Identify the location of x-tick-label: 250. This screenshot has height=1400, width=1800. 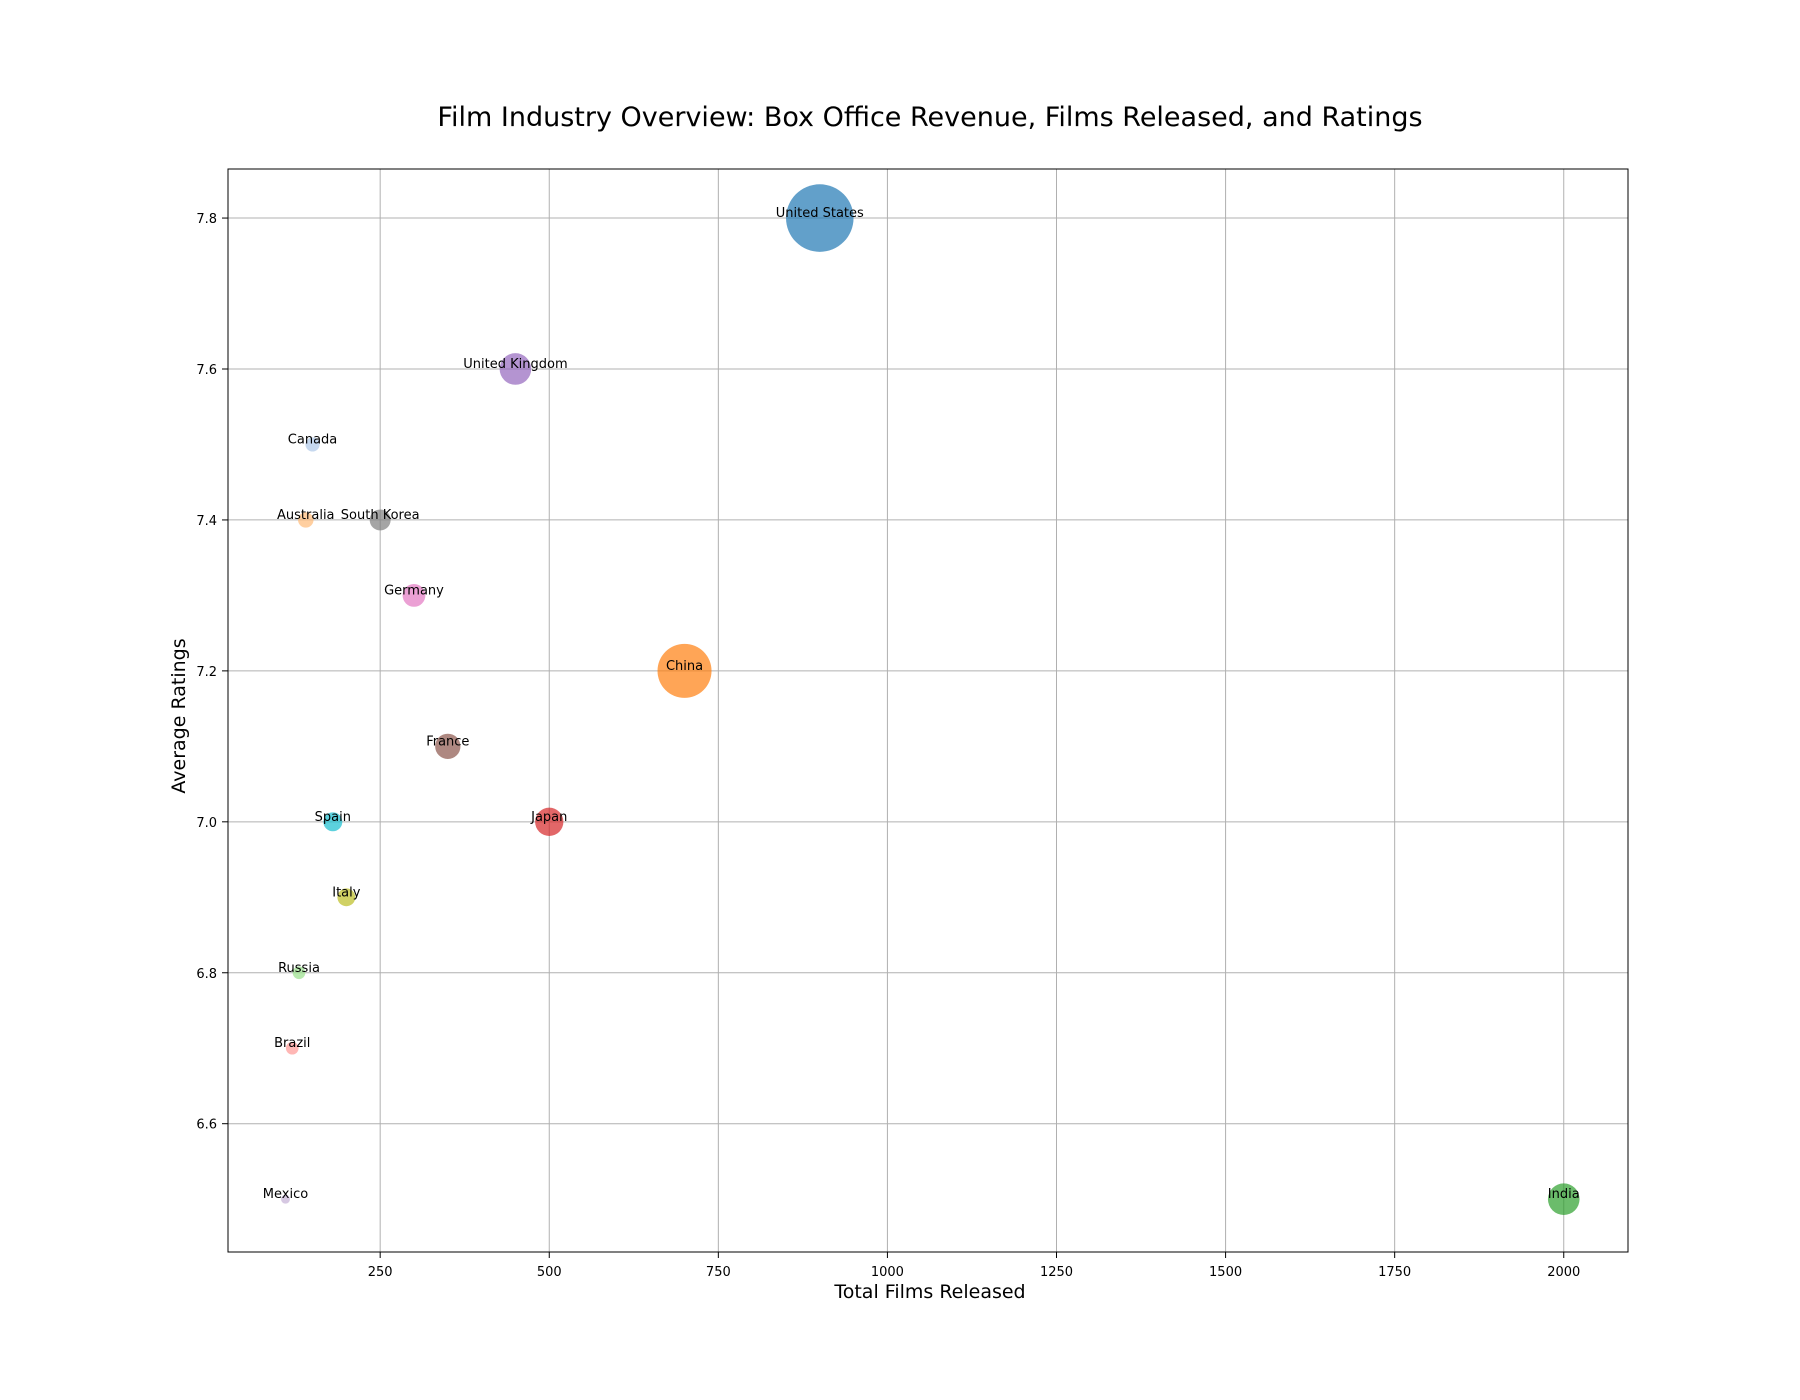
(380, 1272).